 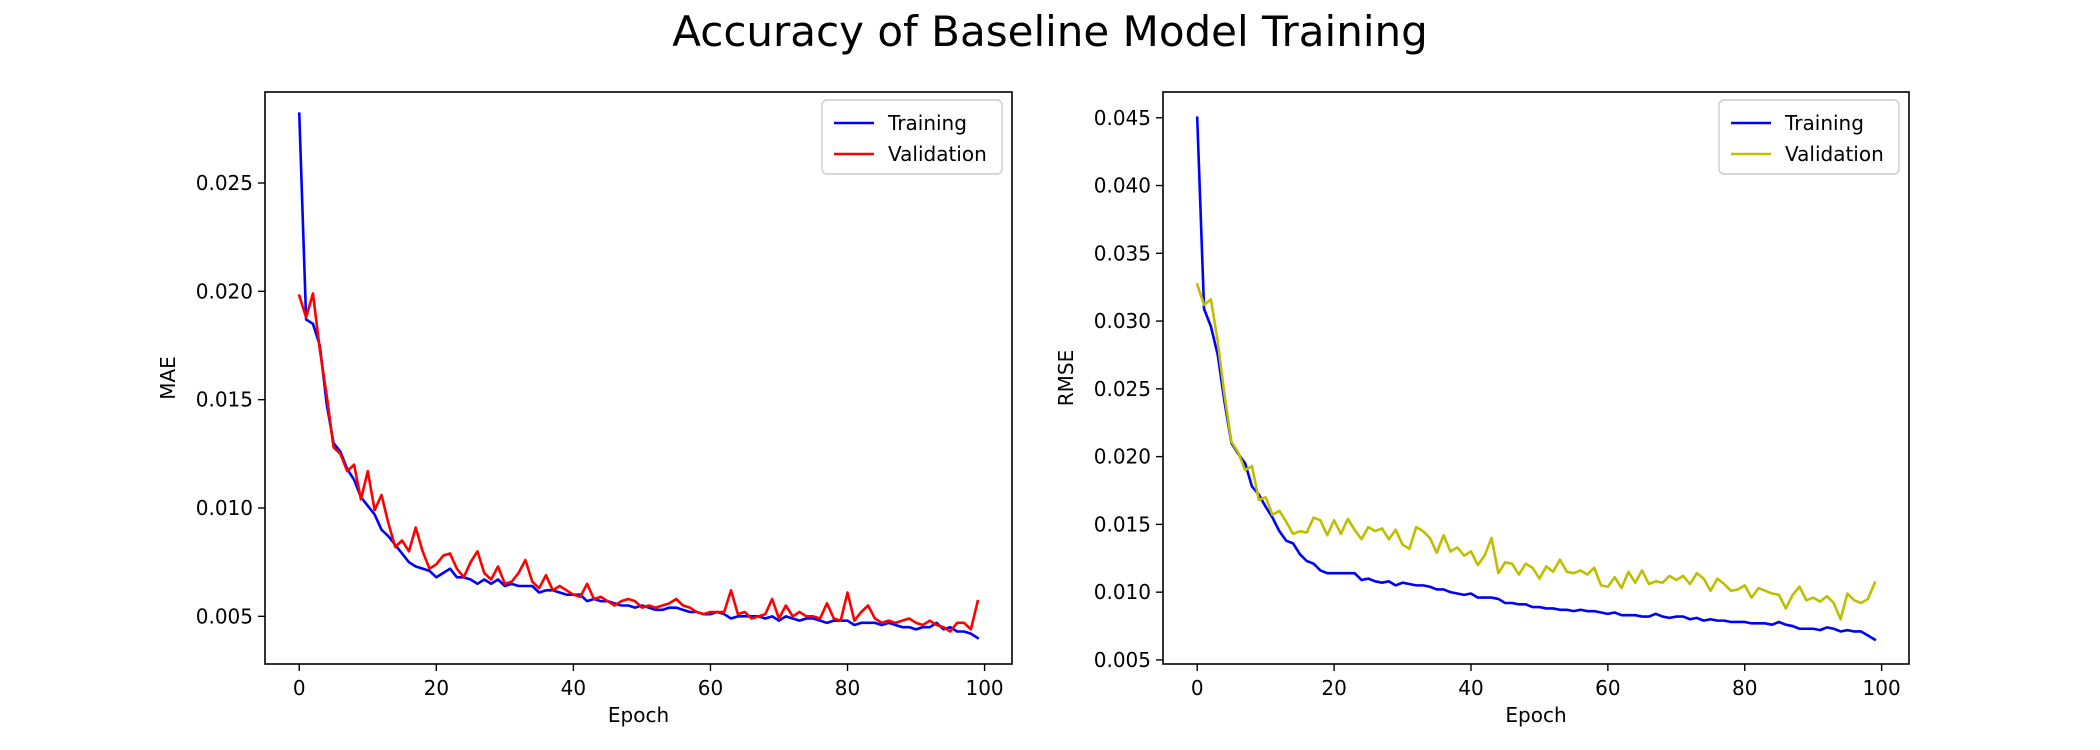 I want to click on rmse-y-tick-label: 0.025, so click(x=1122, y=389).